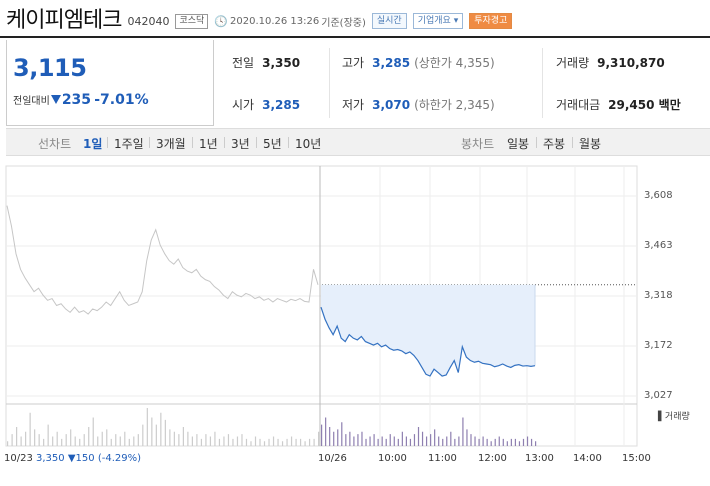 The image size is (710, 486). I want to click on prev-close-value: 3,350, so click(281, 63).